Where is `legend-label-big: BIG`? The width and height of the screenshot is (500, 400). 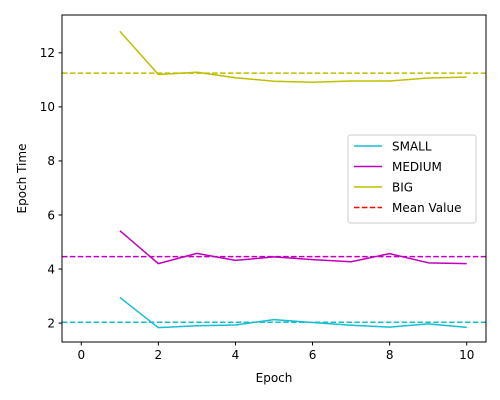
legend-label-big: BIG is located at coordinates (402, 187).